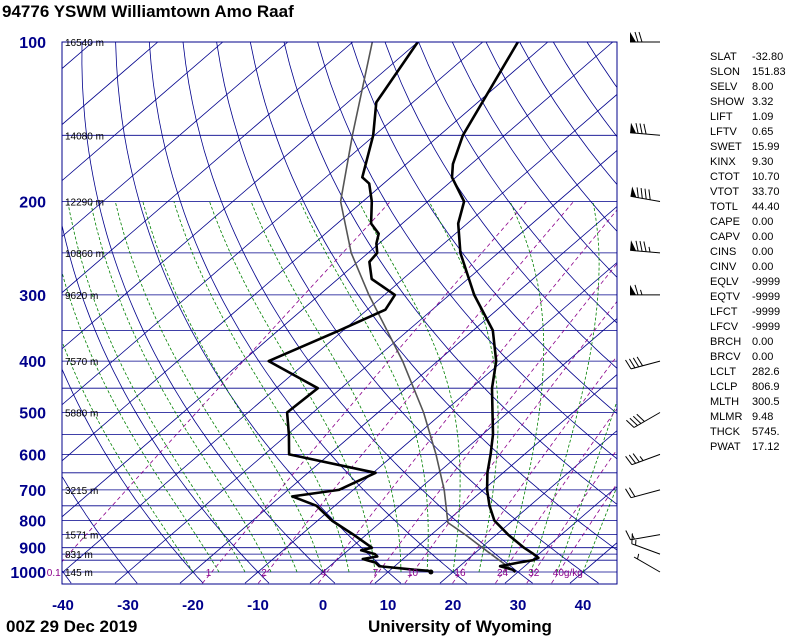  Describe the element at coordinates (754, 297) in the screenshot. I see `index-row: EQTV -9999` at that location.